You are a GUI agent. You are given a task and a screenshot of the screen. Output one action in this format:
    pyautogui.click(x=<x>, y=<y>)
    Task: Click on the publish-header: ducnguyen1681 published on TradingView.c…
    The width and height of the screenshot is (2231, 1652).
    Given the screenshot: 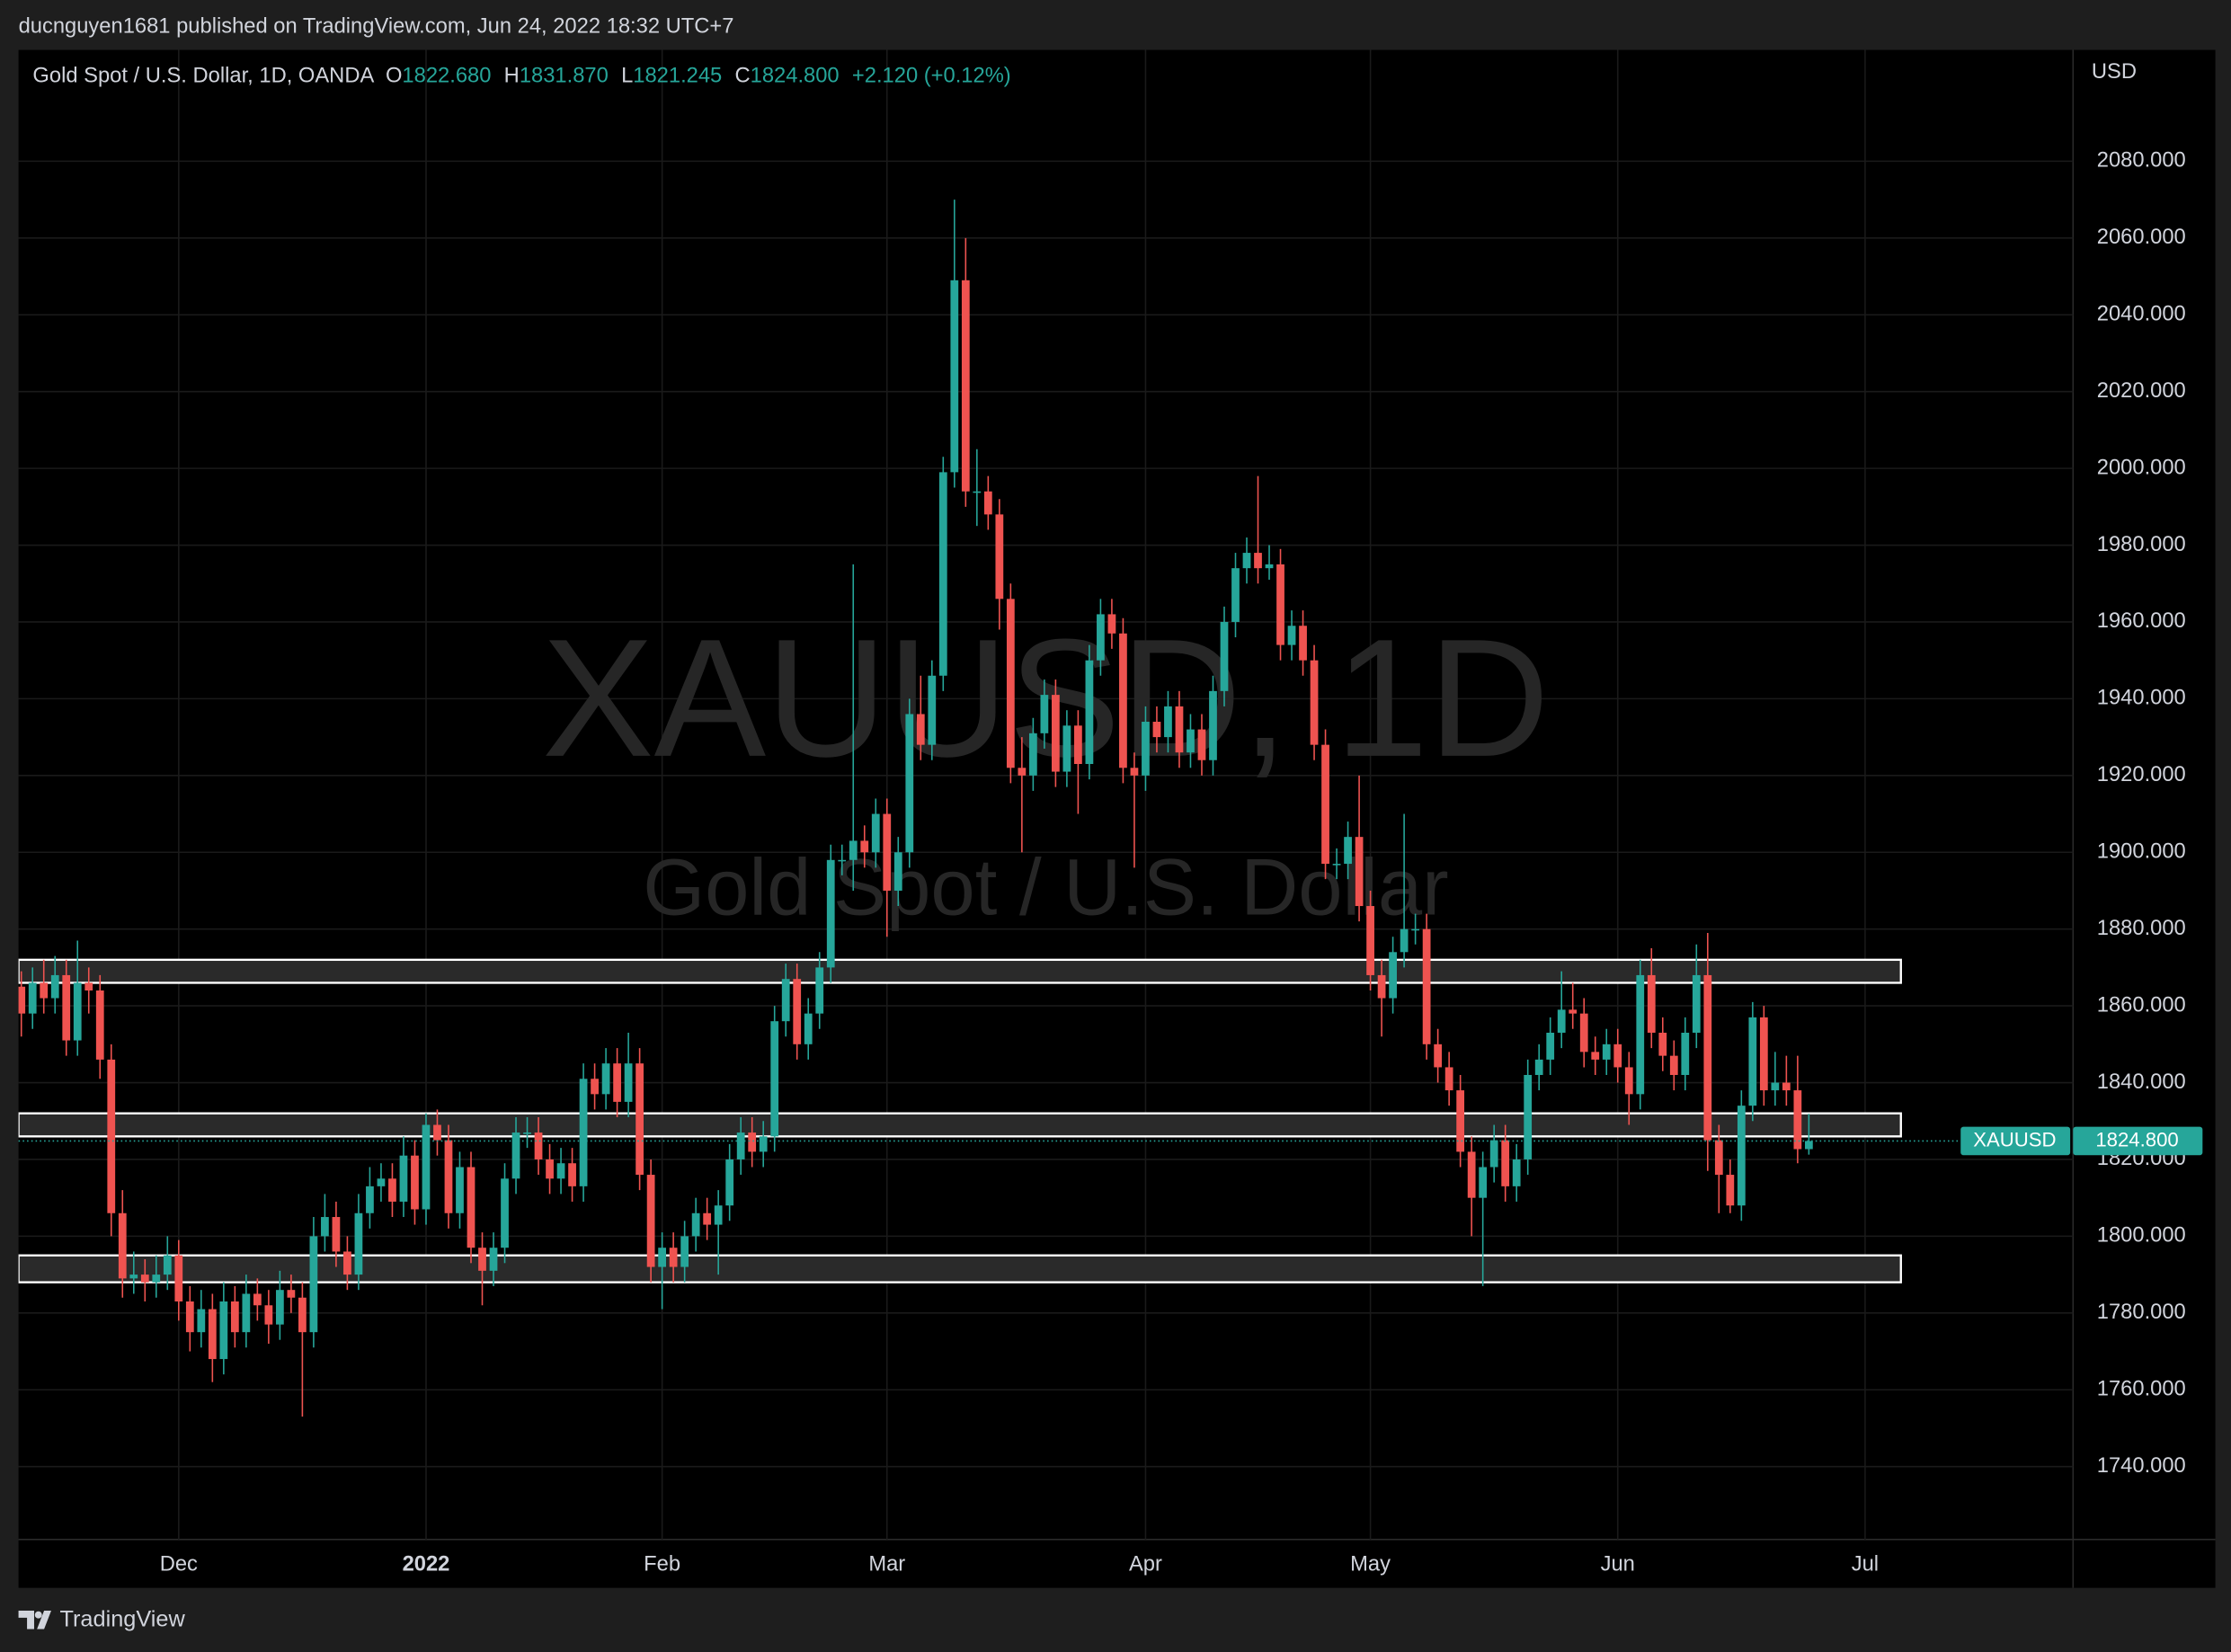 What is the action you would take?
    pyautogui.click(x=377, y=26)
    